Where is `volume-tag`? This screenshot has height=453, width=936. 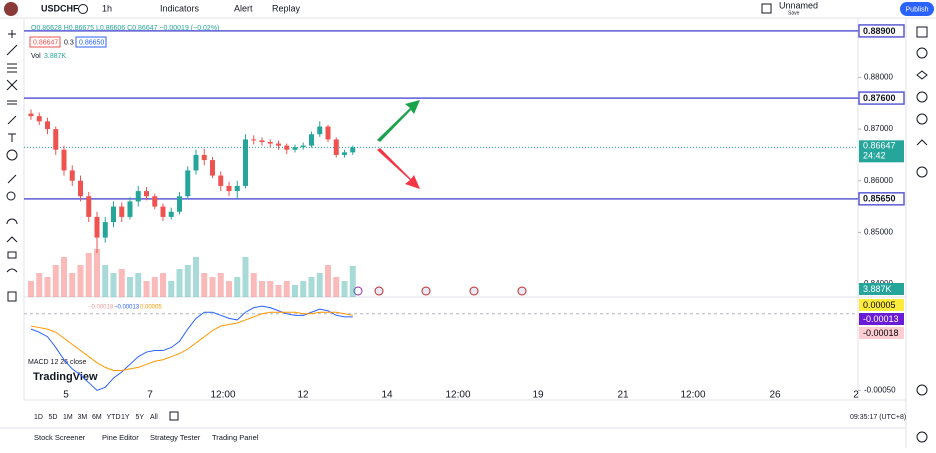
volume-tag is located at coordinates (881, 289).